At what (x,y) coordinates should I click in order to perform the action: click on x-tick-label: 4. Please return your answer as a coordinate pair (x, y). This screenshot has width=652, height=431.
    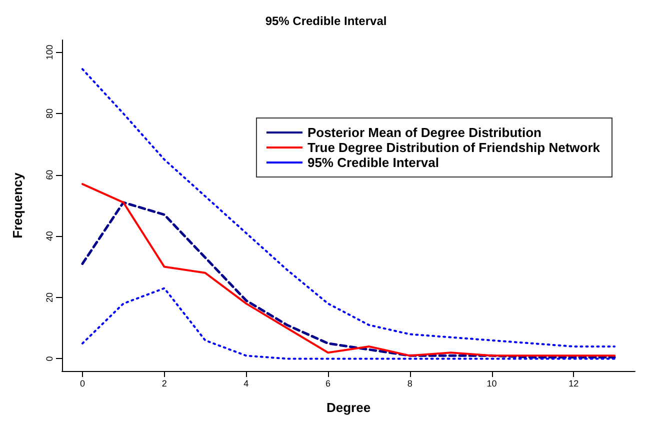
    Looking at the image, I should click on (246, 383).